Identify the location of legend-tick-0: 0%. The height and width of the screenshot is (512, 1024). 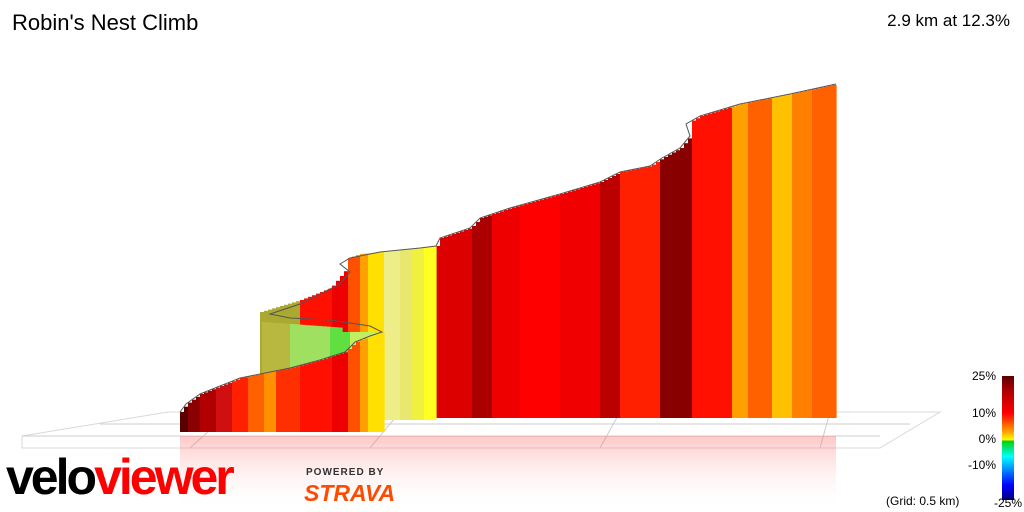
(987, 439).